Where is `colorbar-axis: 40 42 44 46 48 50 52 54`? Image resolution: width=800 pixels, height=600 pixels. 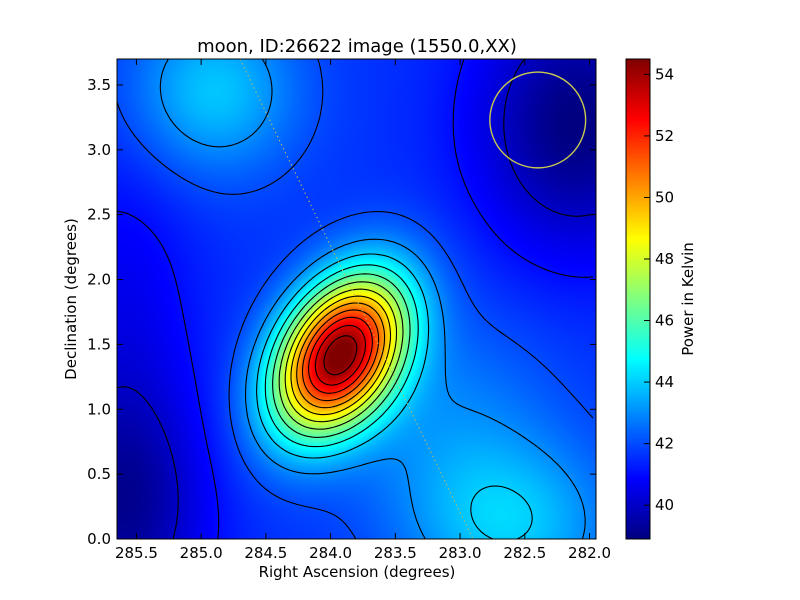
colorbar-axis: 40 42 44 46 48 50 52 54 is located at coordinates (659, 289).